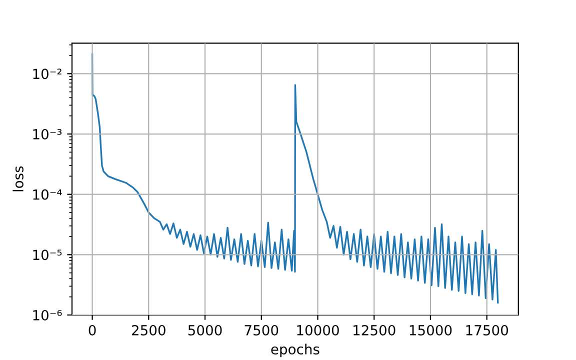 This screenshot has width=576, height=360. Describe the element at coordinates (47, 255) in the screenshot. I see `y-tick-label: 10⁻⁵` at that location.